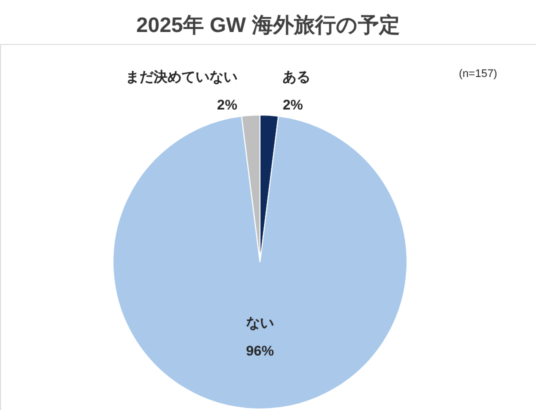  I want to click on slice-label: ある, so click(296, 76).